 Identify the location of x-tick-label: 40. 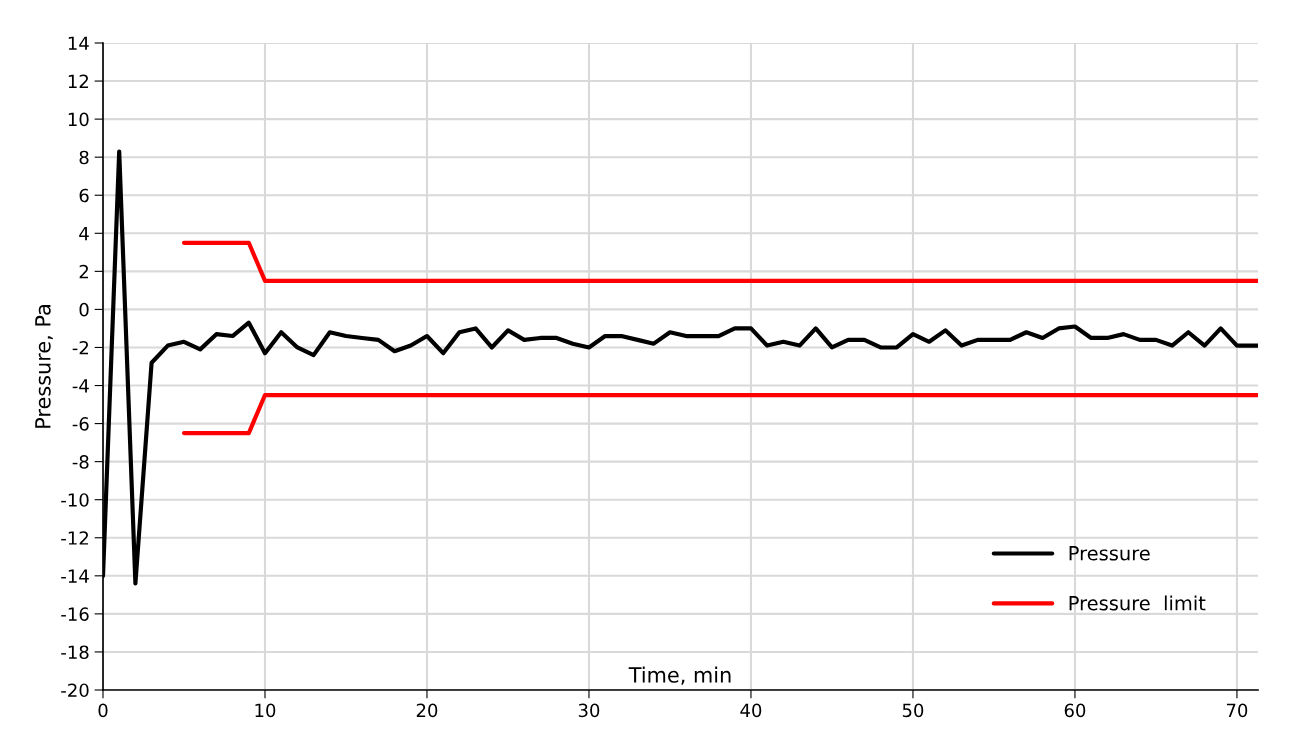
(751, 710).